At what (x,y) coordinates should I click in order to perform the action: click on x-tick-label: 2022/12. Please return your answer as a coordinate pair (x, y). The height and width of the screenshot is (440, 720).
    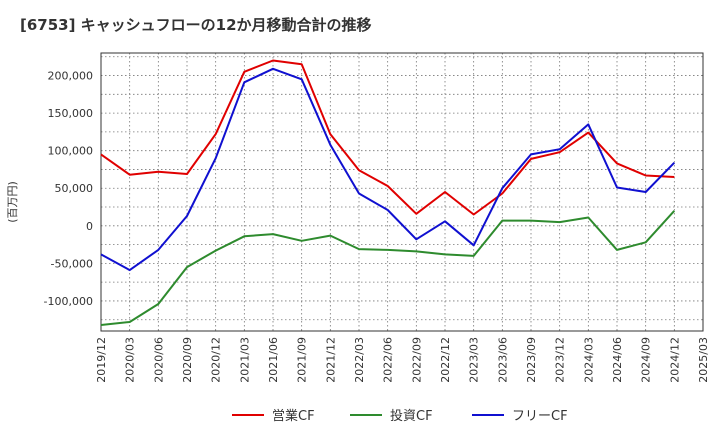
    Looking at the image, I should click on (445, 360).